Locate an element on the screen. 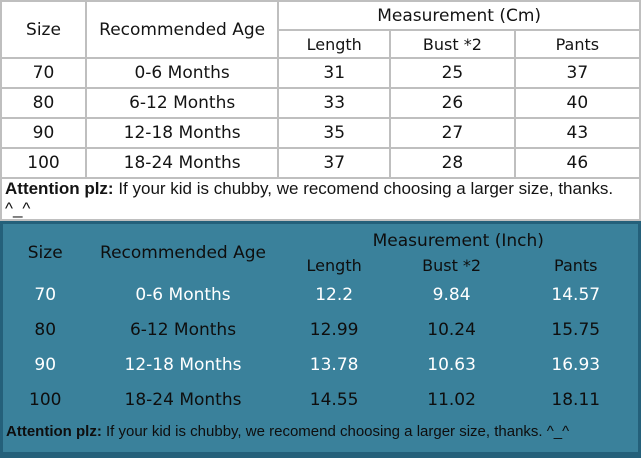  pants-cell: 18.11 is located at coordinates (576, 399).